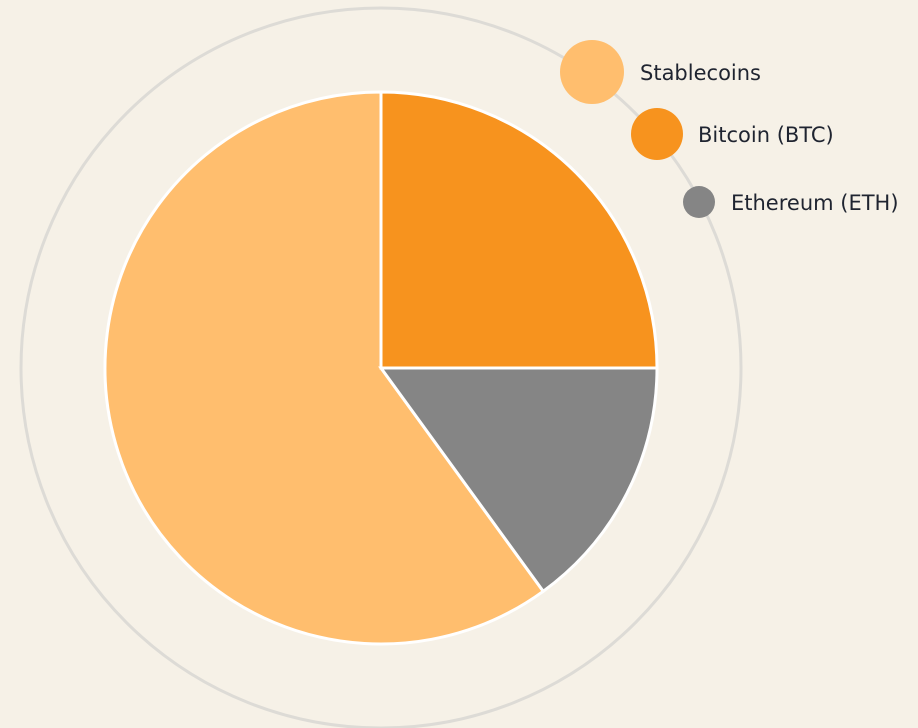  Describe the element at coordinates (700, 73) in the screenshot. I see `legend-label: Stablecoins` at that location.